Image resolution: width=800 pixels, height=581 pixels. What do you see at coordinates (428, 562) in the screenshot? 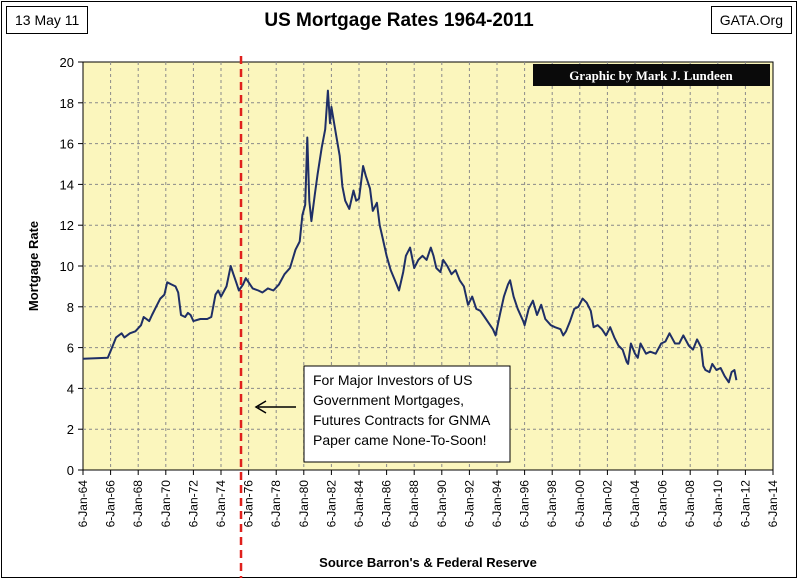
I see `x-axis-title: Source Barron's & Federal Reserve` at bounding box center [428, 562].